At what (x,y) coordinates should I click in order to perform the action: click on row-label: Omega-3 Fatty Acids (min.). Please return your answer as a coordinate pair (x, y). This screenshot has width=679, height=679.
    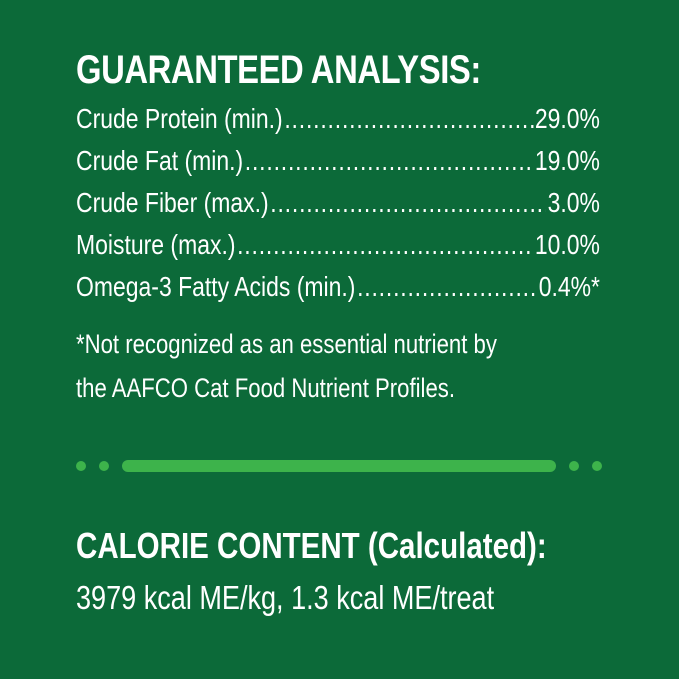
    Looking at the image, I should click on (216, 286).